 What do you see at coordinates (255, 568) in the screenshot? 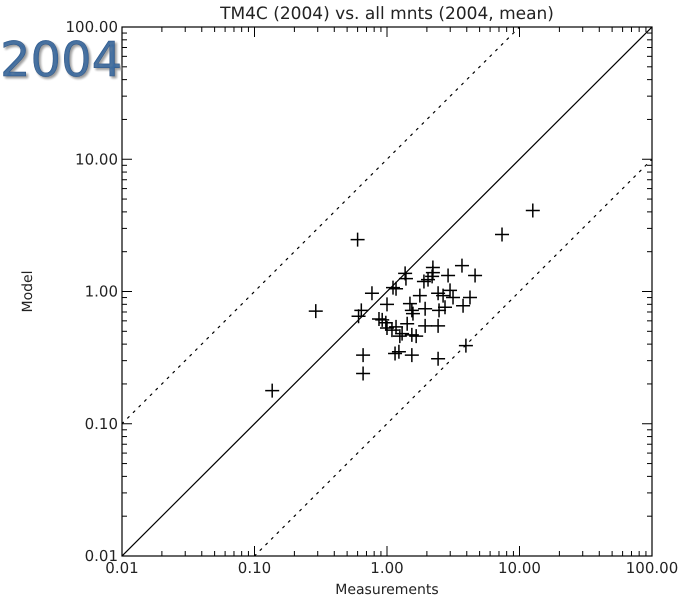
I see `x-tick-label: 0.10` at bounding box center [255, 568].